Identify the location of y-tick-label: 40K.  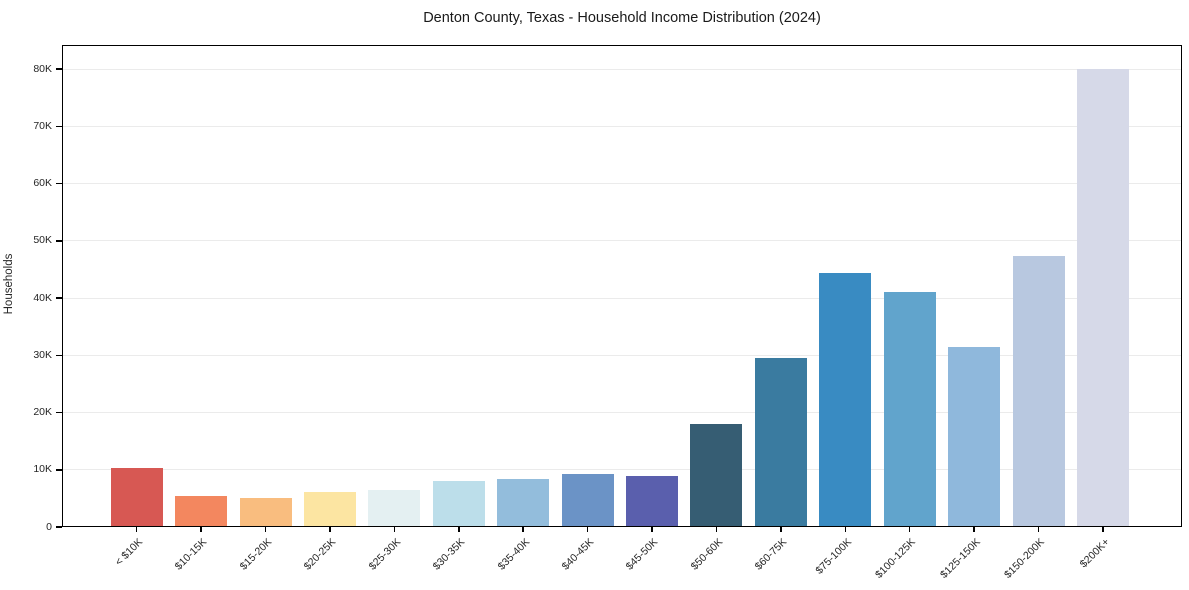
(42, 297).